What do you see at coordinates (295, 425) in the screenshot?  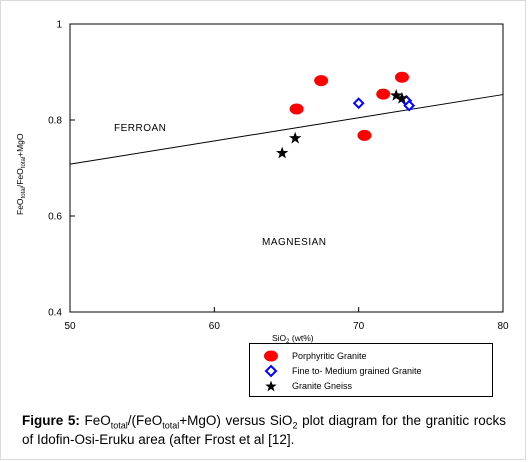 I see `caption-sub-3: 2` at bounding box center [295, 425].